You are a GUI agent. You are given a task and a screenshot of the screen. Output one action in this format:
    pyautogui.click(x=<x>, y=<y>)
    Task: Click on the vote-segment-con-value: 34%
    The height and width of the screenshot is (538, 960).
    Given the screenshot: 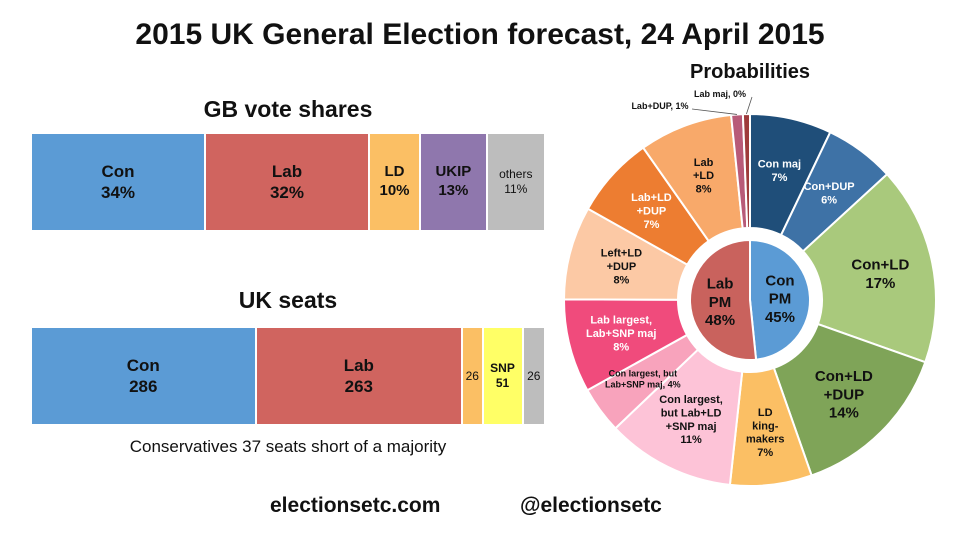 What is the action you would take?
    pyautogui.click(x=118, y=192)
    